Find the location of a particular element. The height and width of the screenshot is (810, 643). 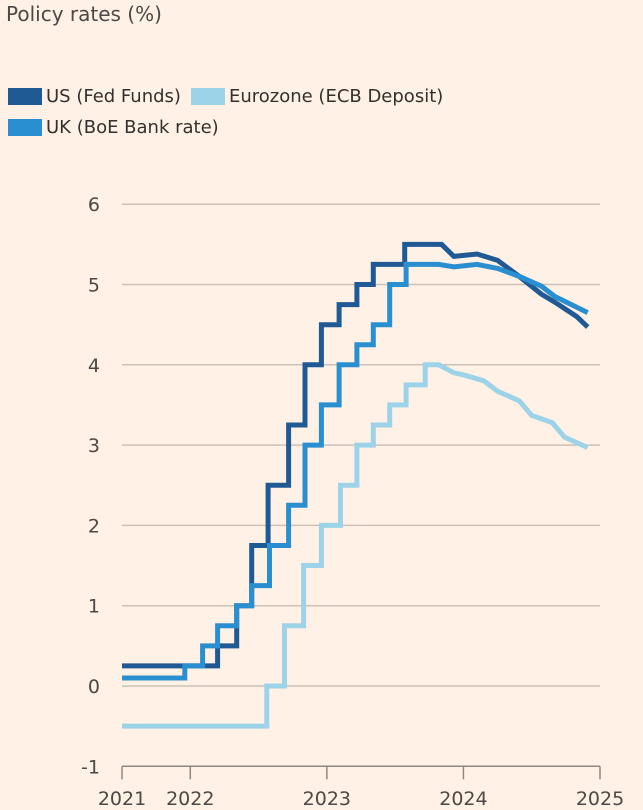

y-tick-label: 6 is located at coordinates (94, 205).